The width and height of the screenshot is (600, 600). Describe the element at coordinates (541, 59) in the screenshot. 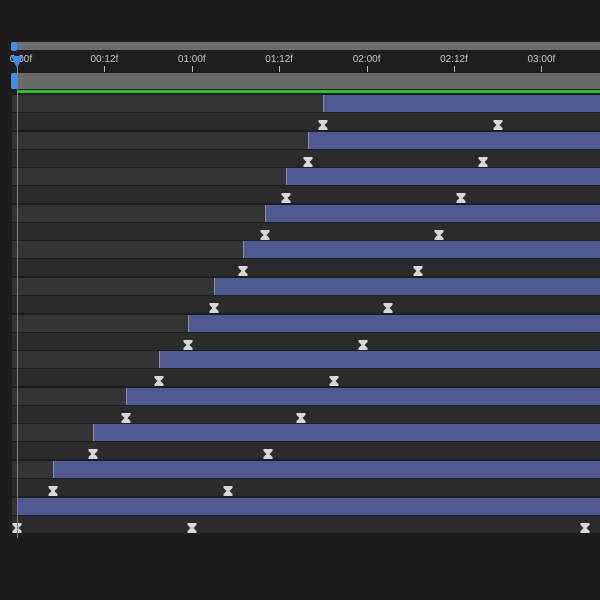

I see `ruler-label: 03:00f` at that location.